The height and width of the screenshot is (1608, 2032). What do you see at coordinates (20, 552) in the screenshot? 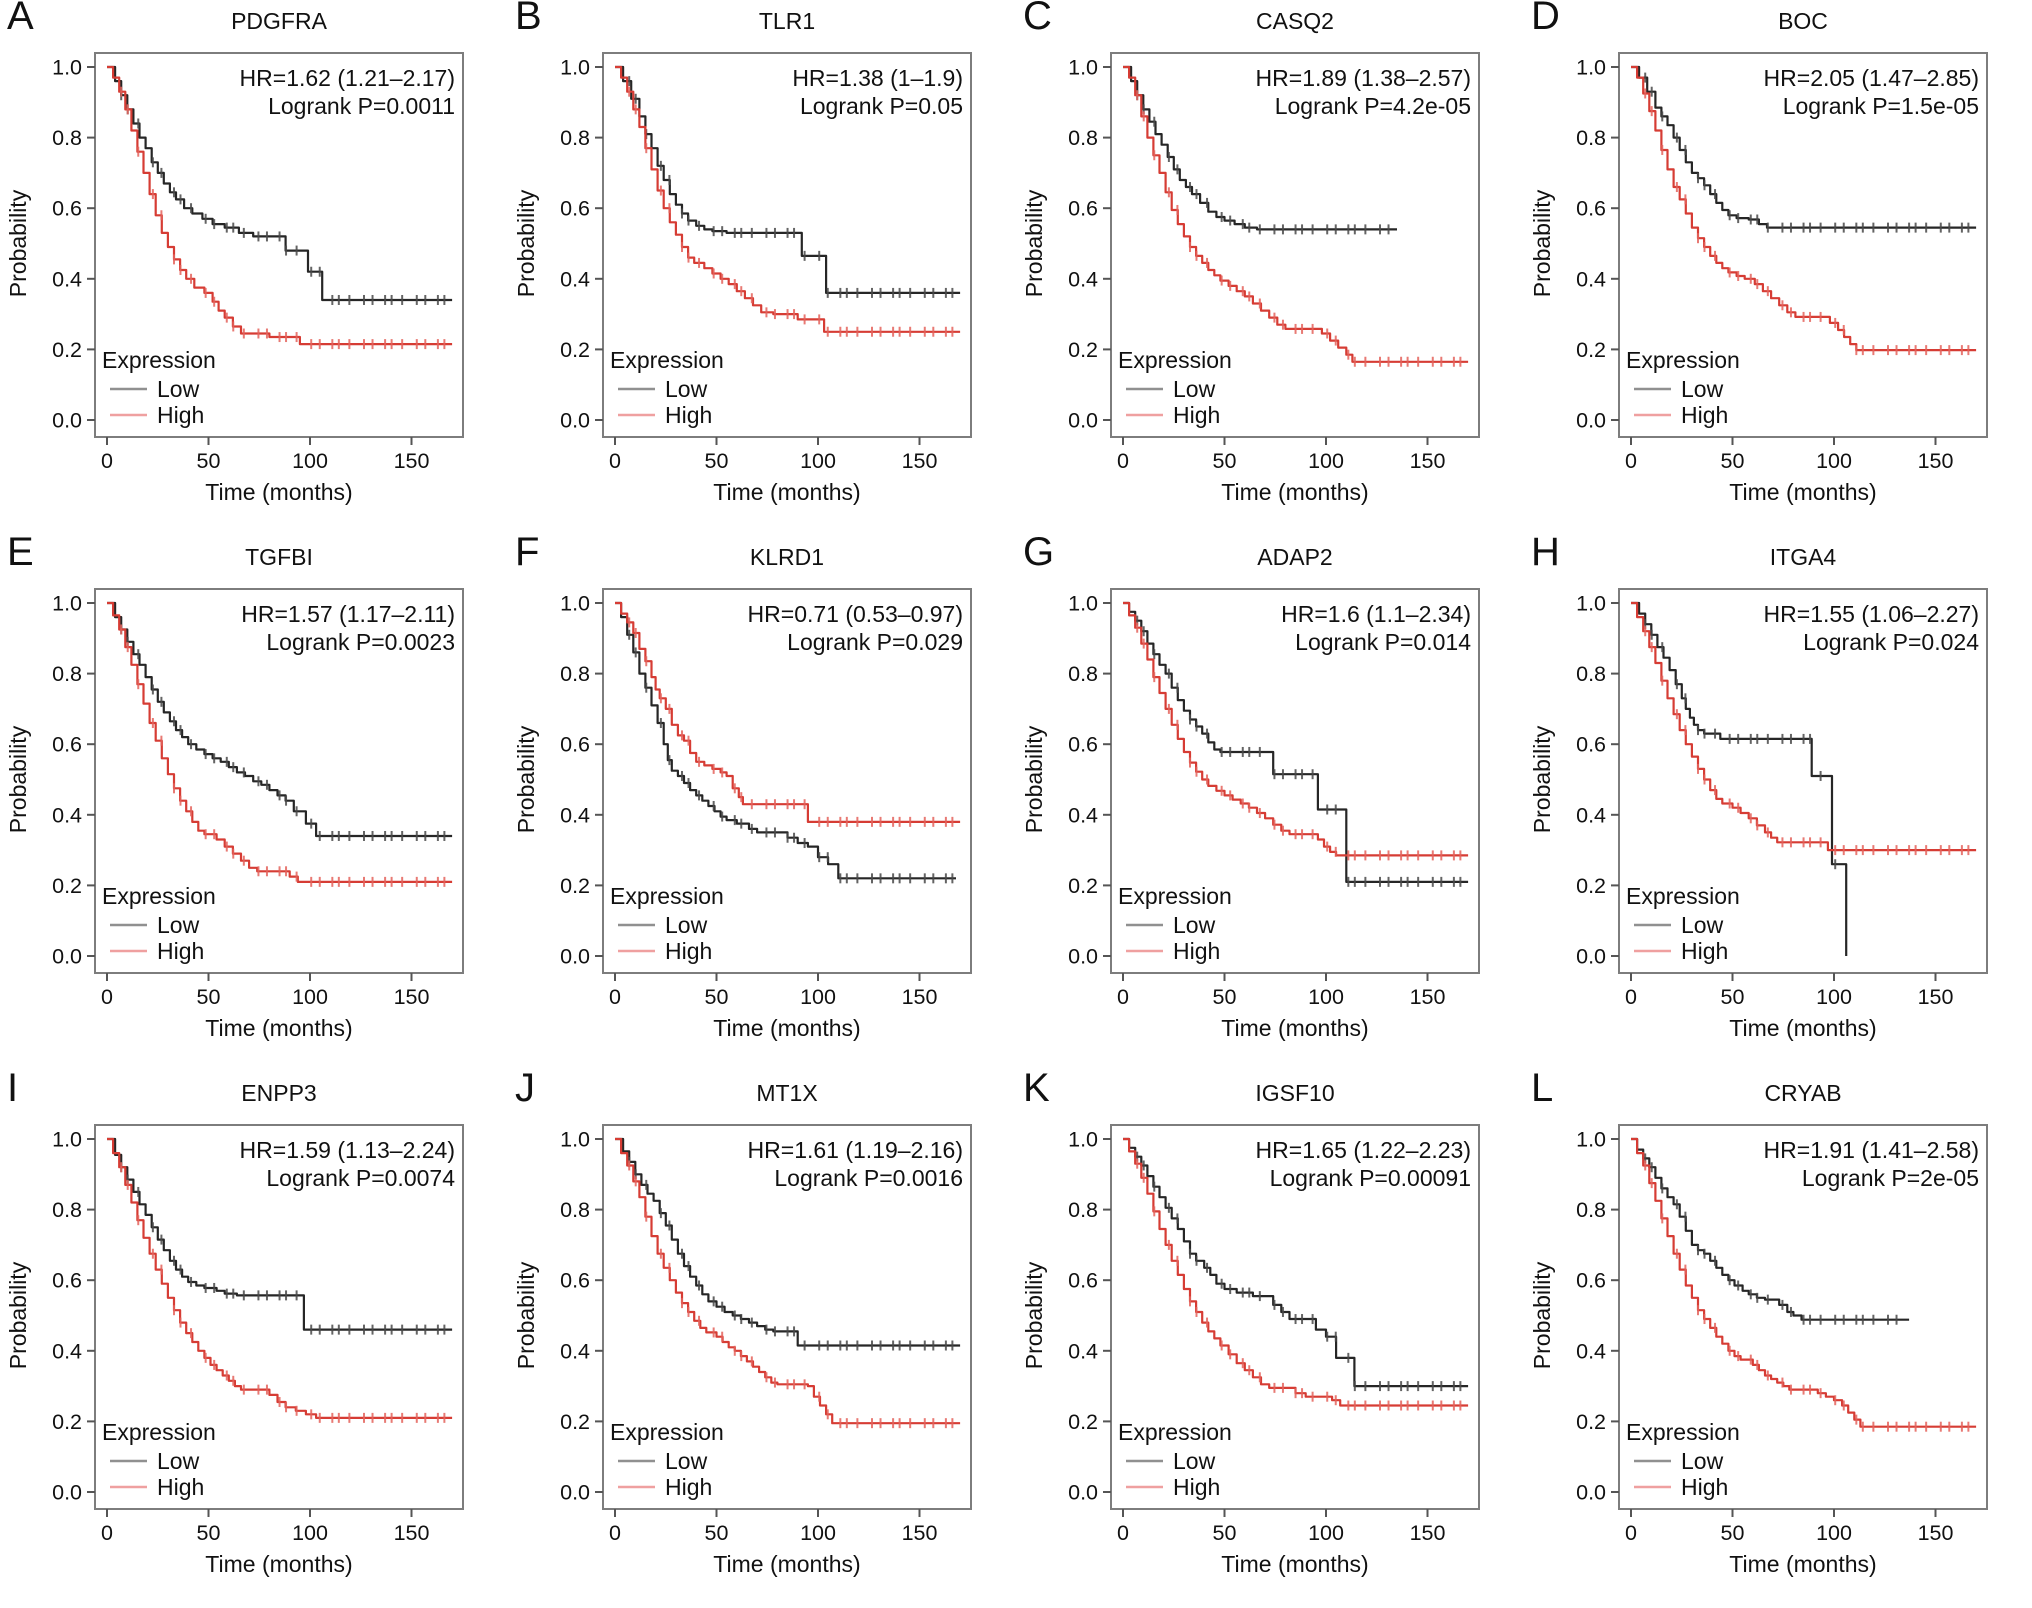
I see `panel-letter: E` at bounding box center [20, 552].